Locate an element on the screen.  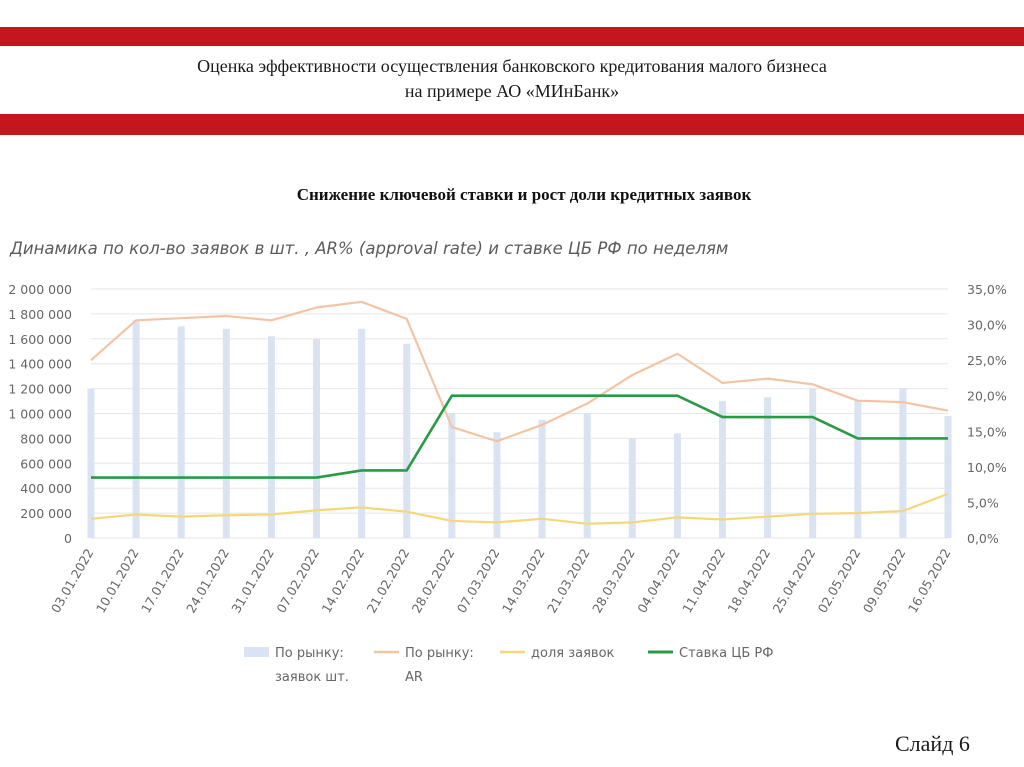
x-tick-label: 28.03.2022 is located at coordinates (613, 580).